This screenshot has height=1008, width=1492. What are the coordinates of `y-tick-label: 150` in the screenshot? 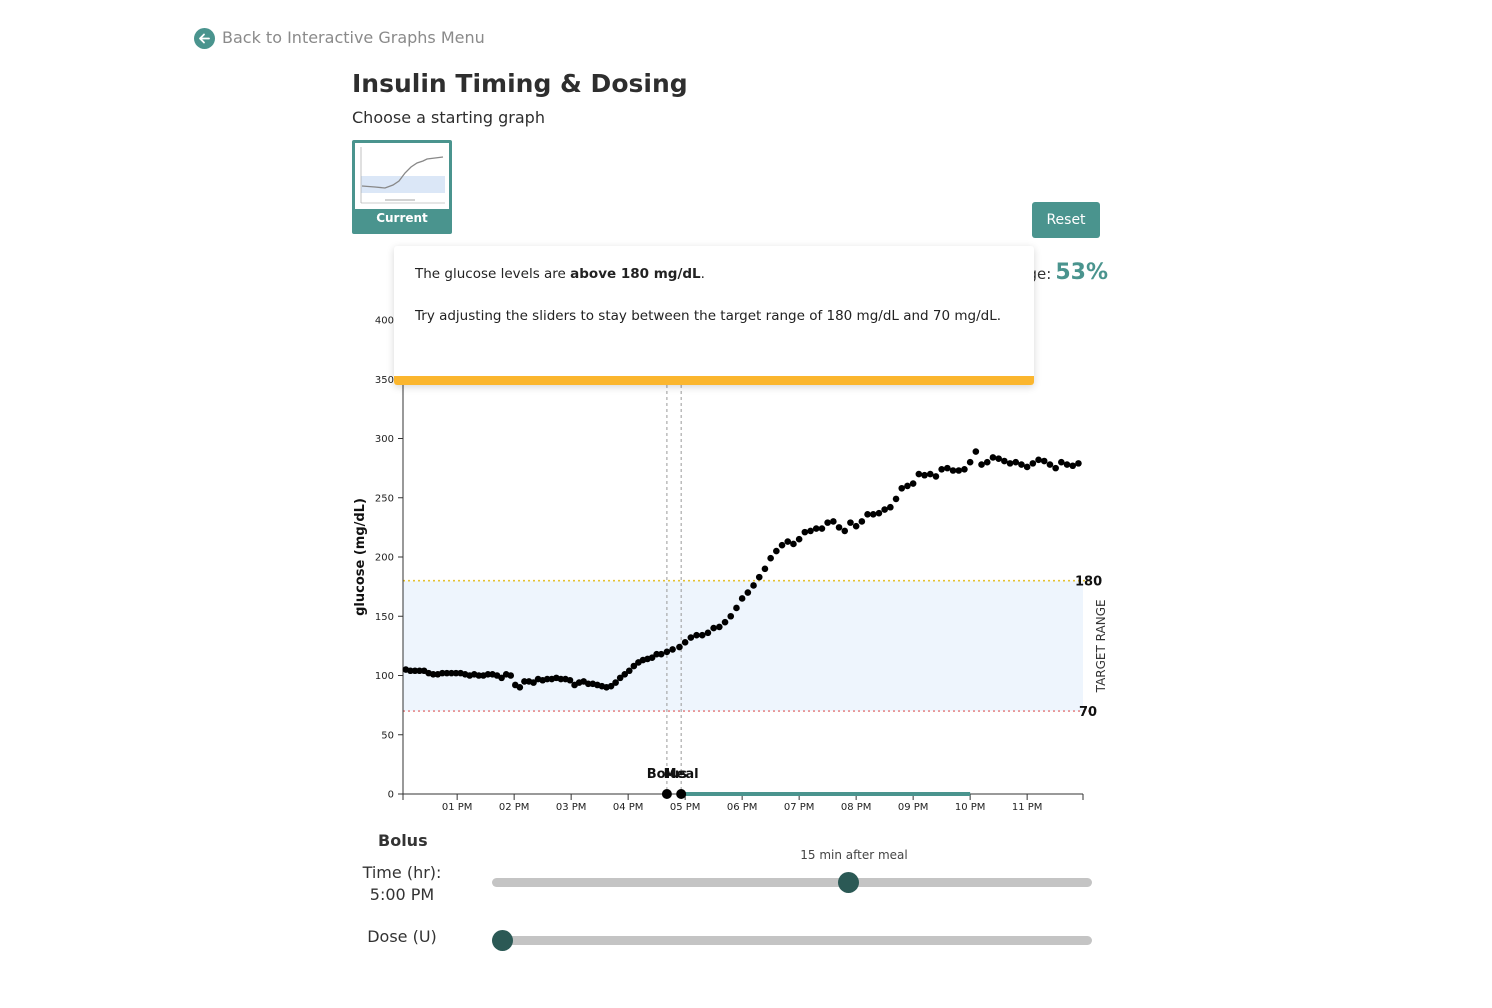 It's located at (384, 617).